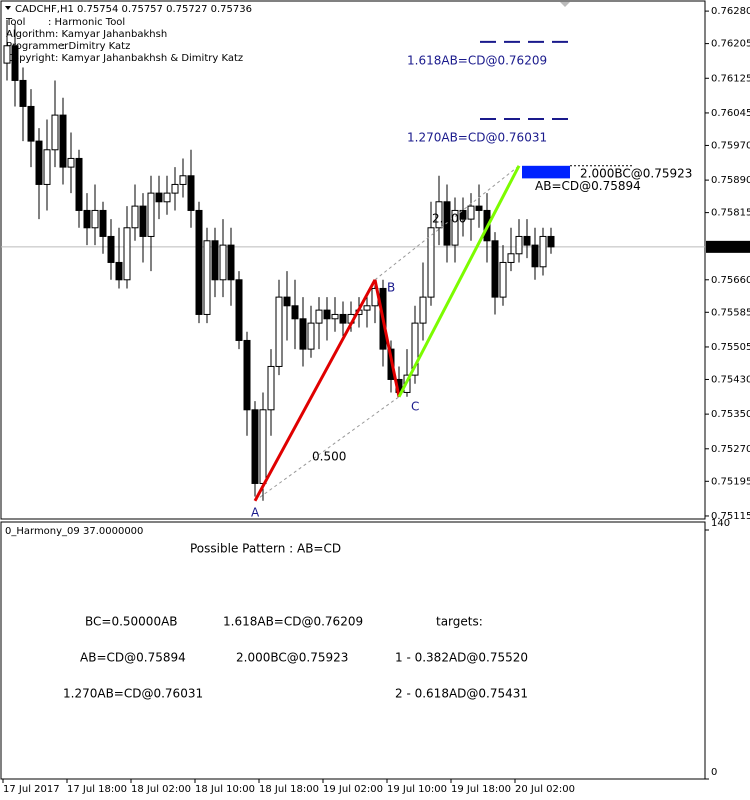 This screenshot has width=750, height=800. What do you see at coordinates (720, 523) in the screenshot?
I see `y-tick-label: 140` at bounding box center [720, 523].